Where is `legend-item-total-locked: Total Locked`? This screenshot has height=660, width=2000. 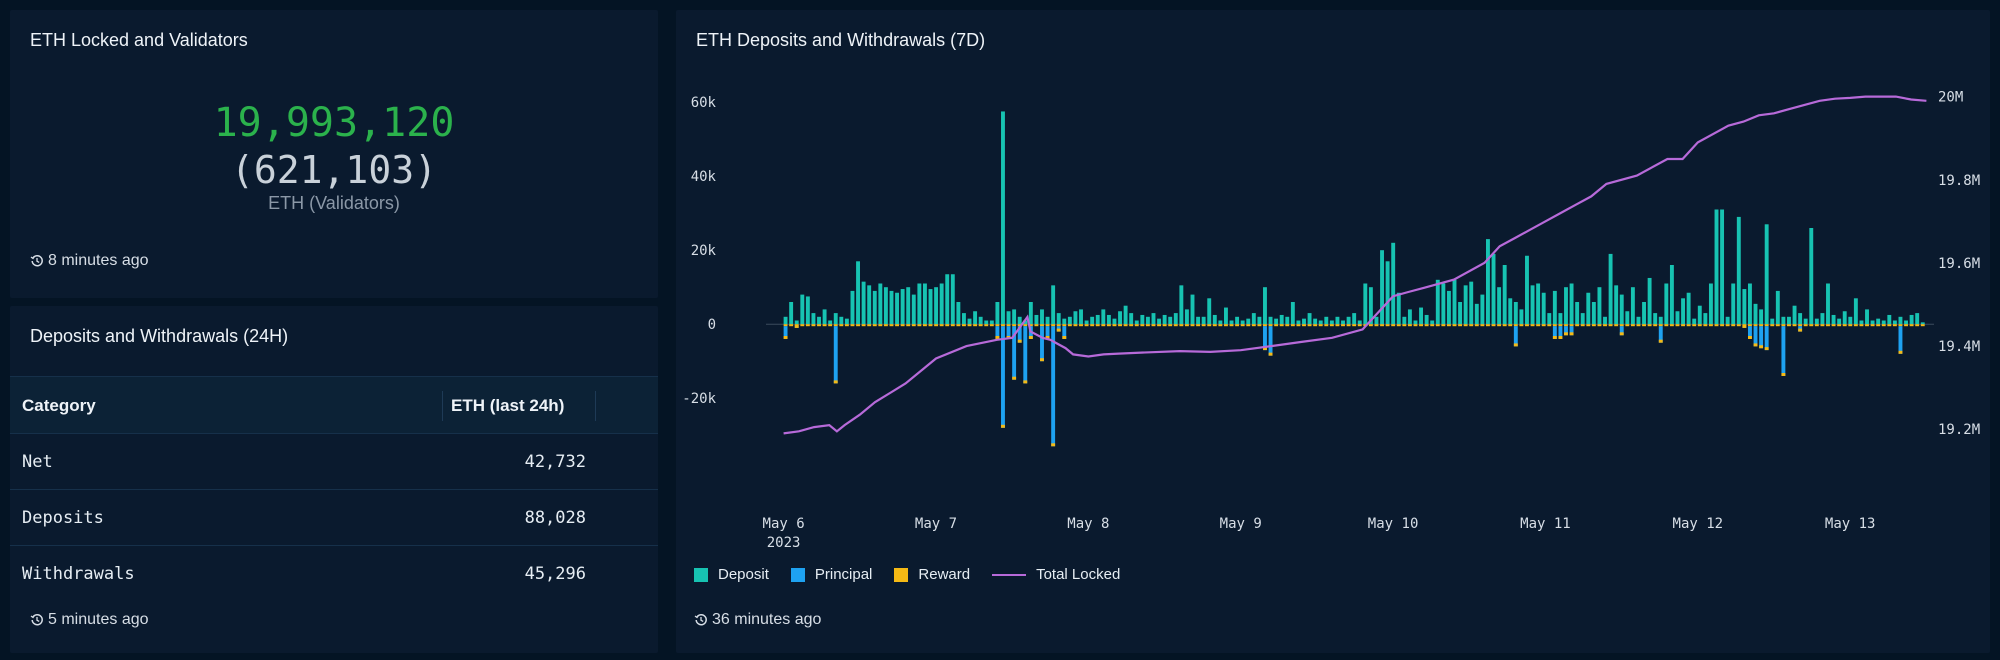
legend-item-total-locked: Total Locked is located at coordinates (1056, 574).